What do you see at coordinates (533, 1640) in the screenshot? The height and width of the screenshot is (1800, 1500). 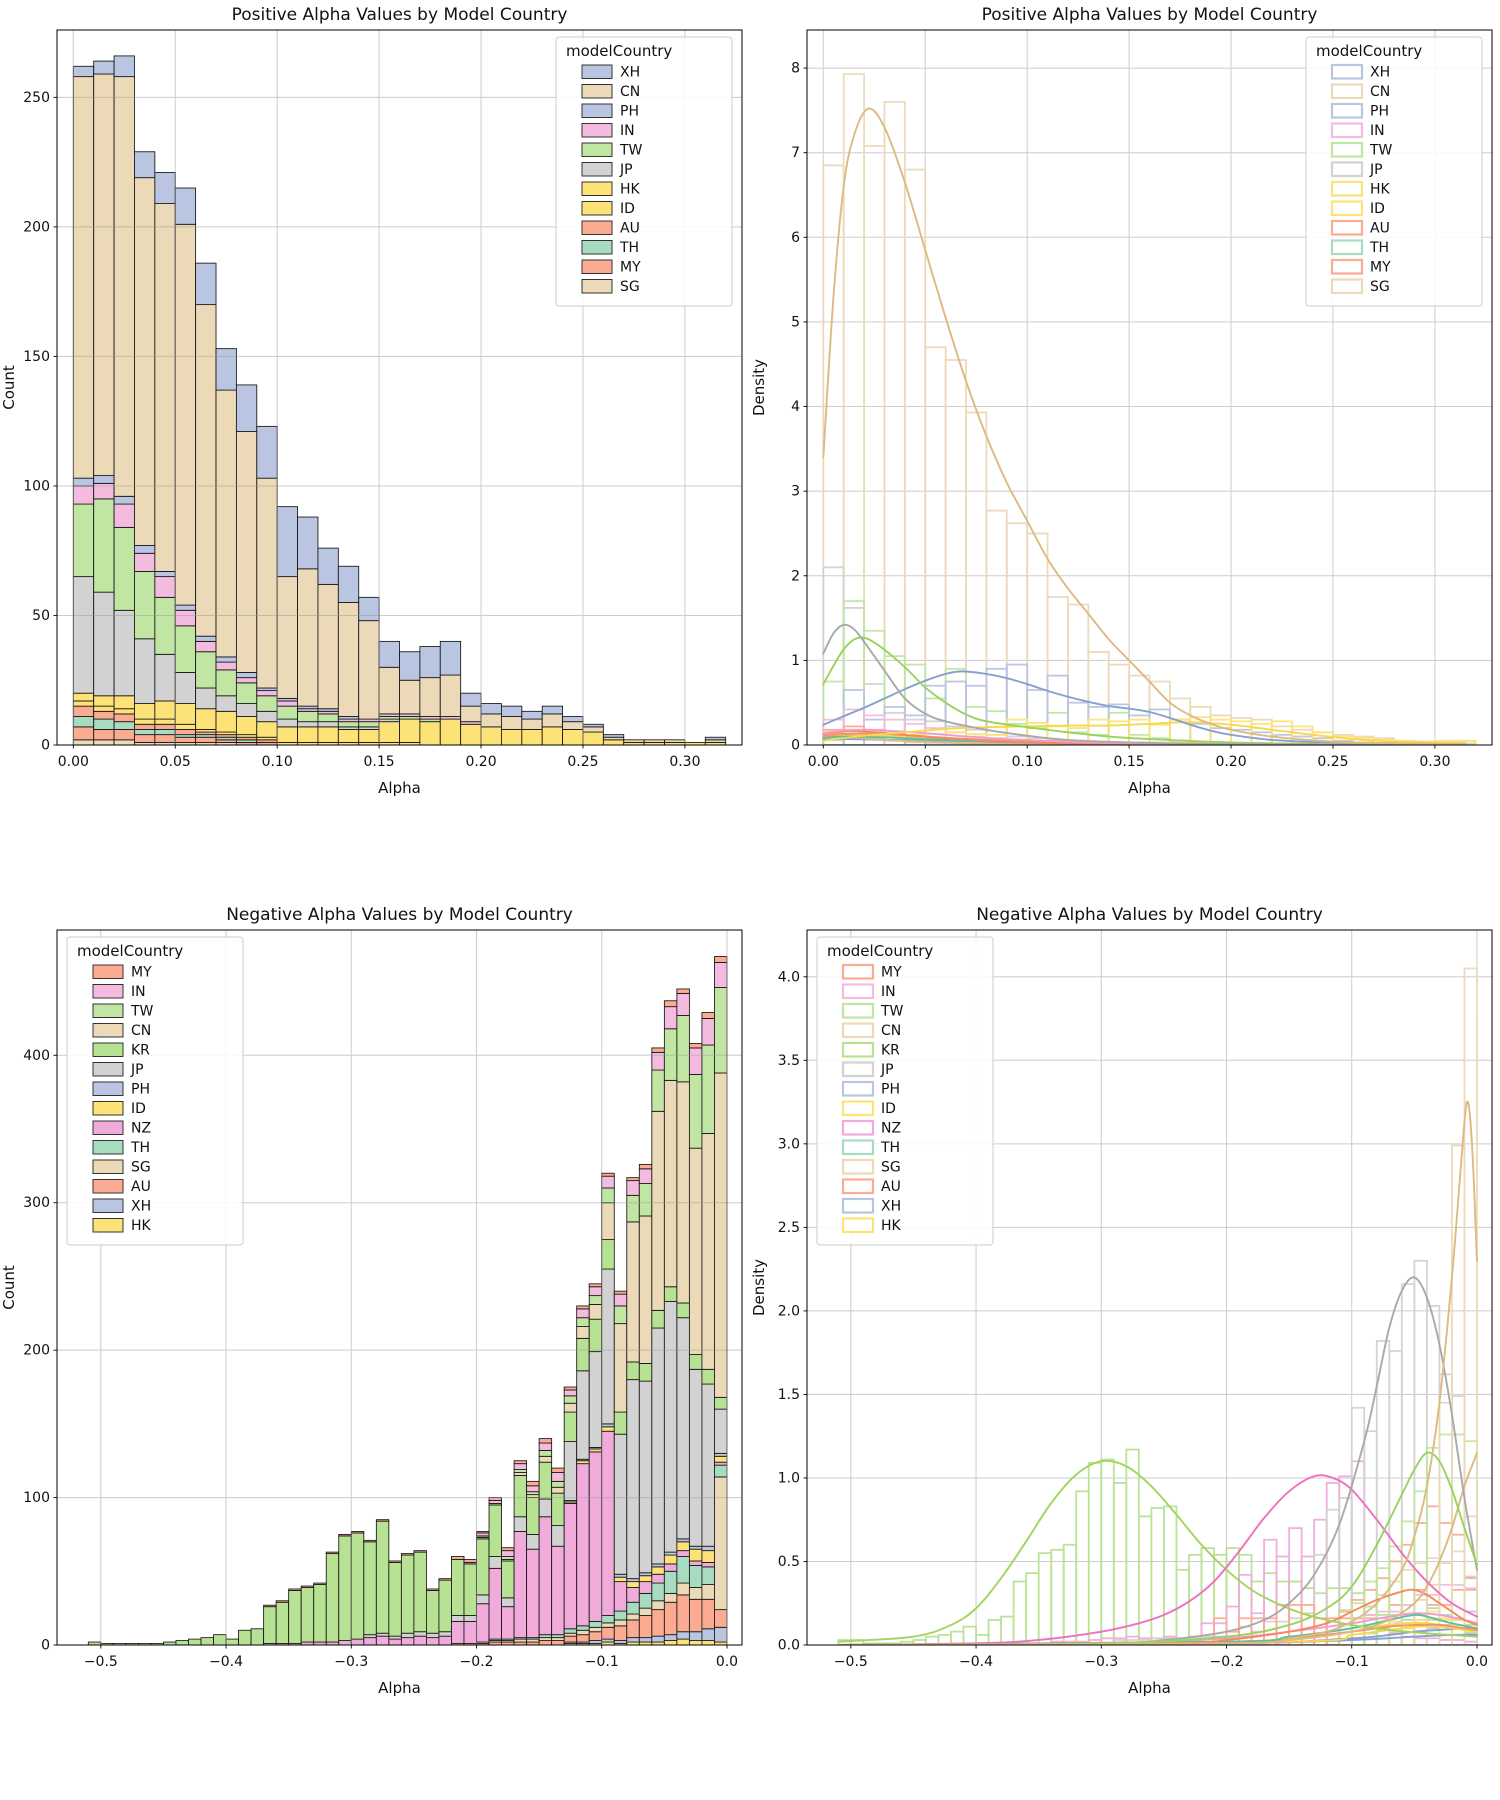 I see `bar-segment-SG` at bounding box center [533, 1640].